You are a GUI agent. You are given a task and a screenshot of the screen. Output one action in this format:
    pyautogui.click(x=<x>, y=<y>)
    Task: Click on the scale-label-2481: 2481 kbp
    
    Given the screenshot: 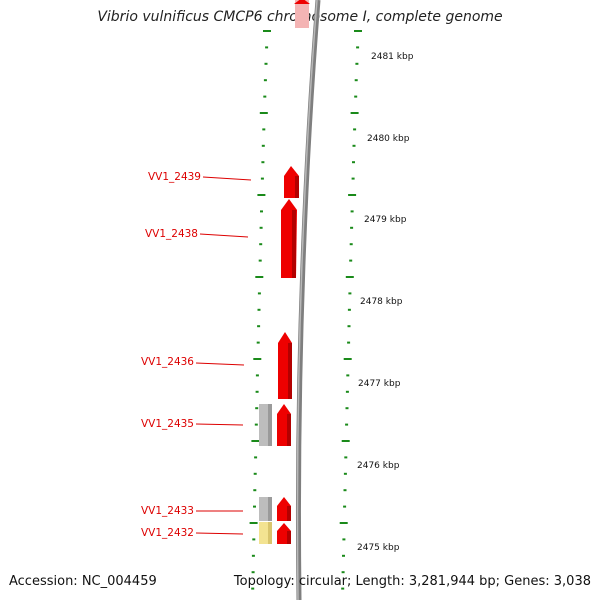 What is the action you would take?
    pyautogui.click(x=392, y=57)
    